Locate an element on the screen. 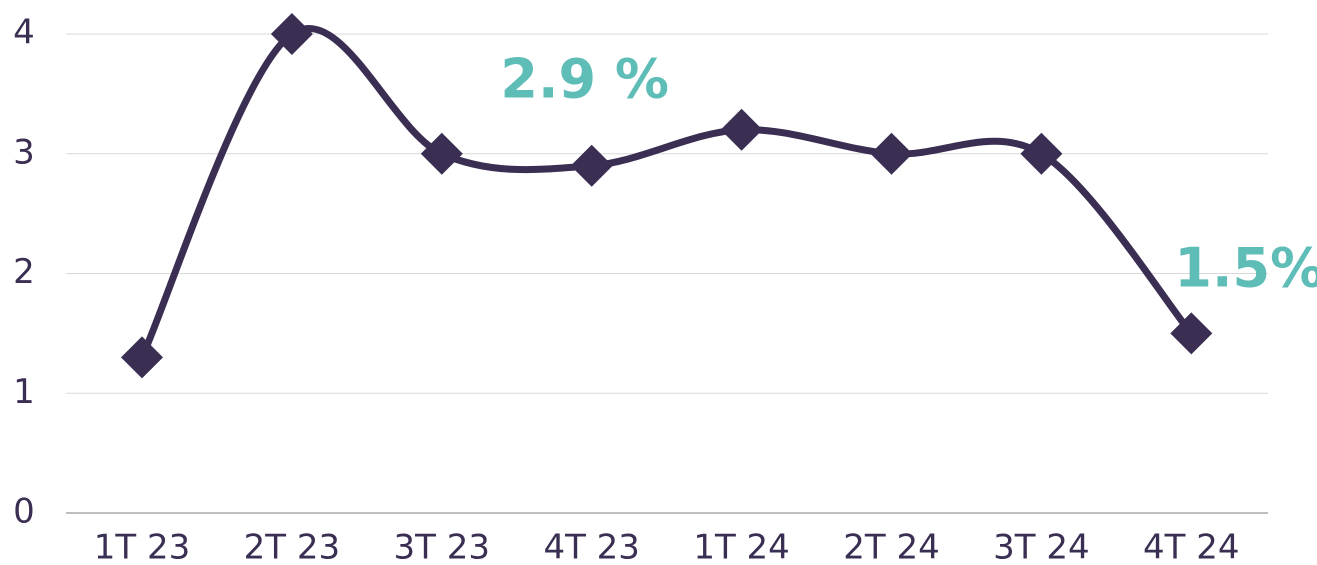 The height and width of the screenshot is (565, 1317). y-tick-label: 0 is located at coordinates (24, 512).